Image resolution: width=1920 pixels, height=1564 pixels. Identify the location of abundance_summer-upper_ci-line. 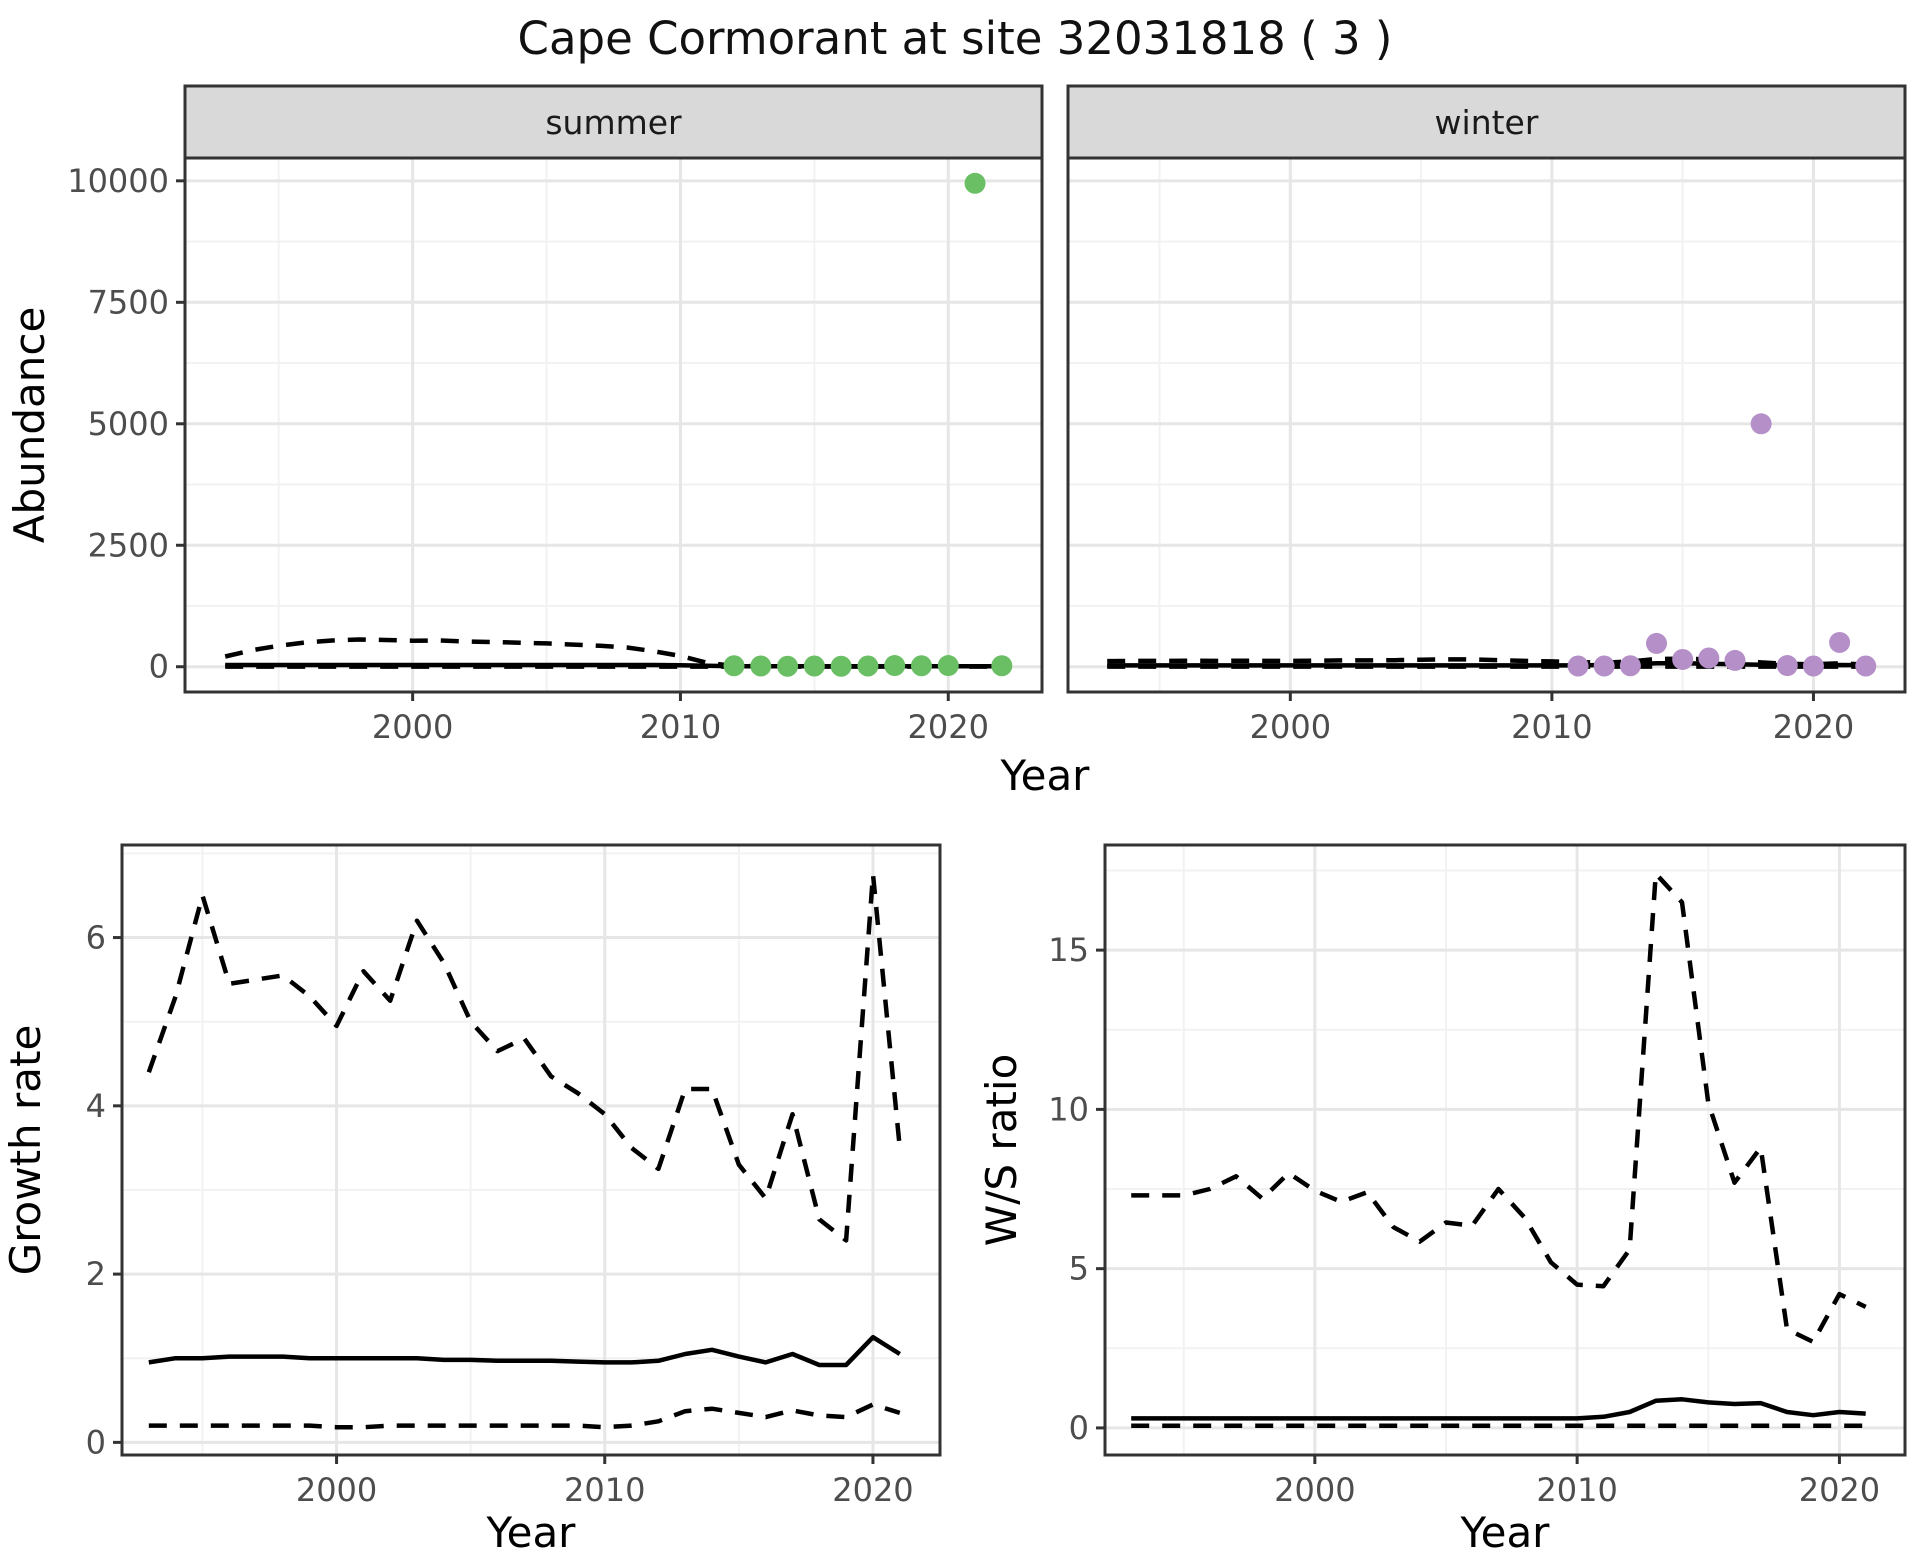
(613, 653).